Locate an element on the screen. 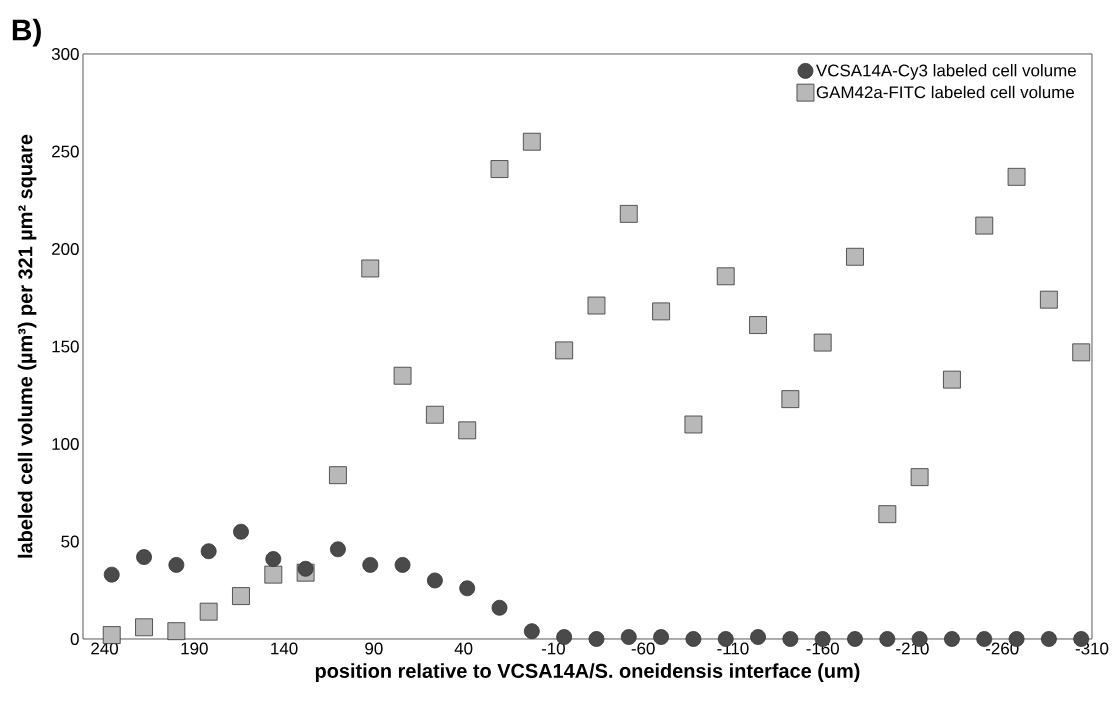  y-tick-label: 200 is located at coordinates (65, 248).